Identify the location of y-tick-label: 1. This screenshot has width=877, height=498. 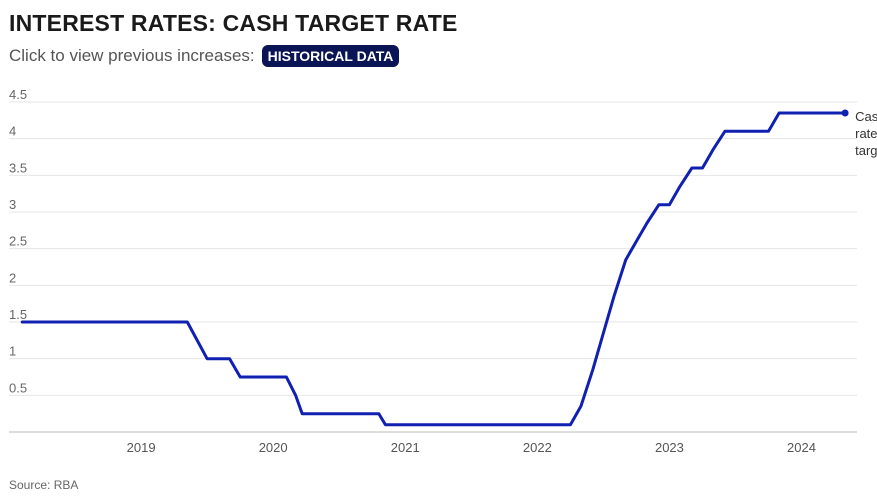
(12, 351).